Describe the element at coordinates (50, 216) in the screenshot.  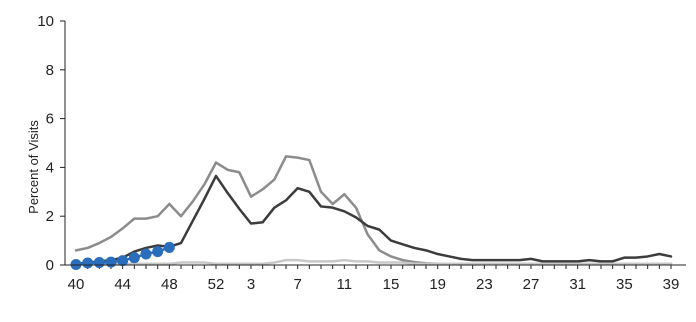
I see `y-tick-label: 2` at that location.